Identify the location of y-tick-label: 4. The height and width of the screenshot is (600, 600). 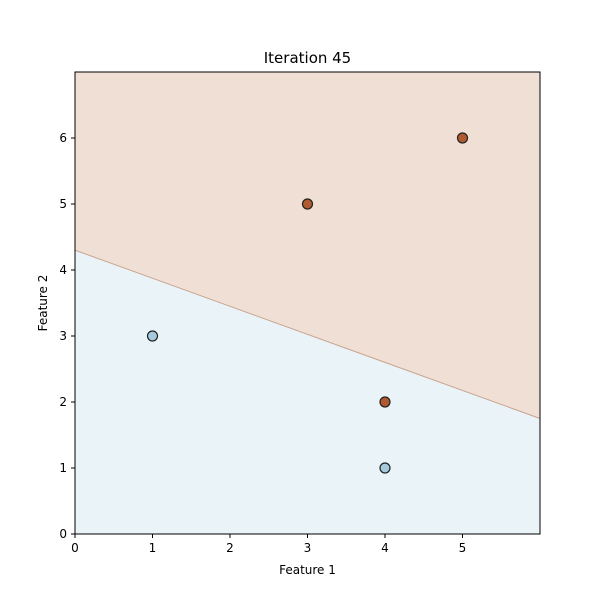
(63, 270).